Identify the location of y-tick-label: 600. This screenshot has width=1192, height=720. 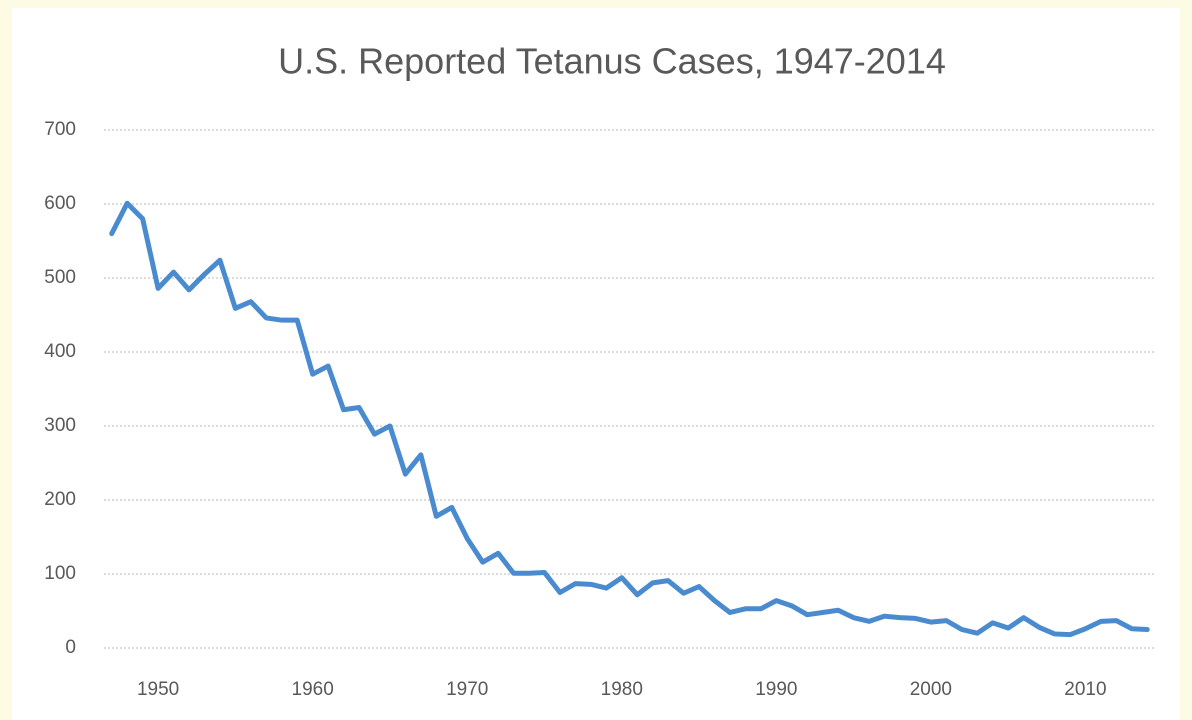
(60, 203).